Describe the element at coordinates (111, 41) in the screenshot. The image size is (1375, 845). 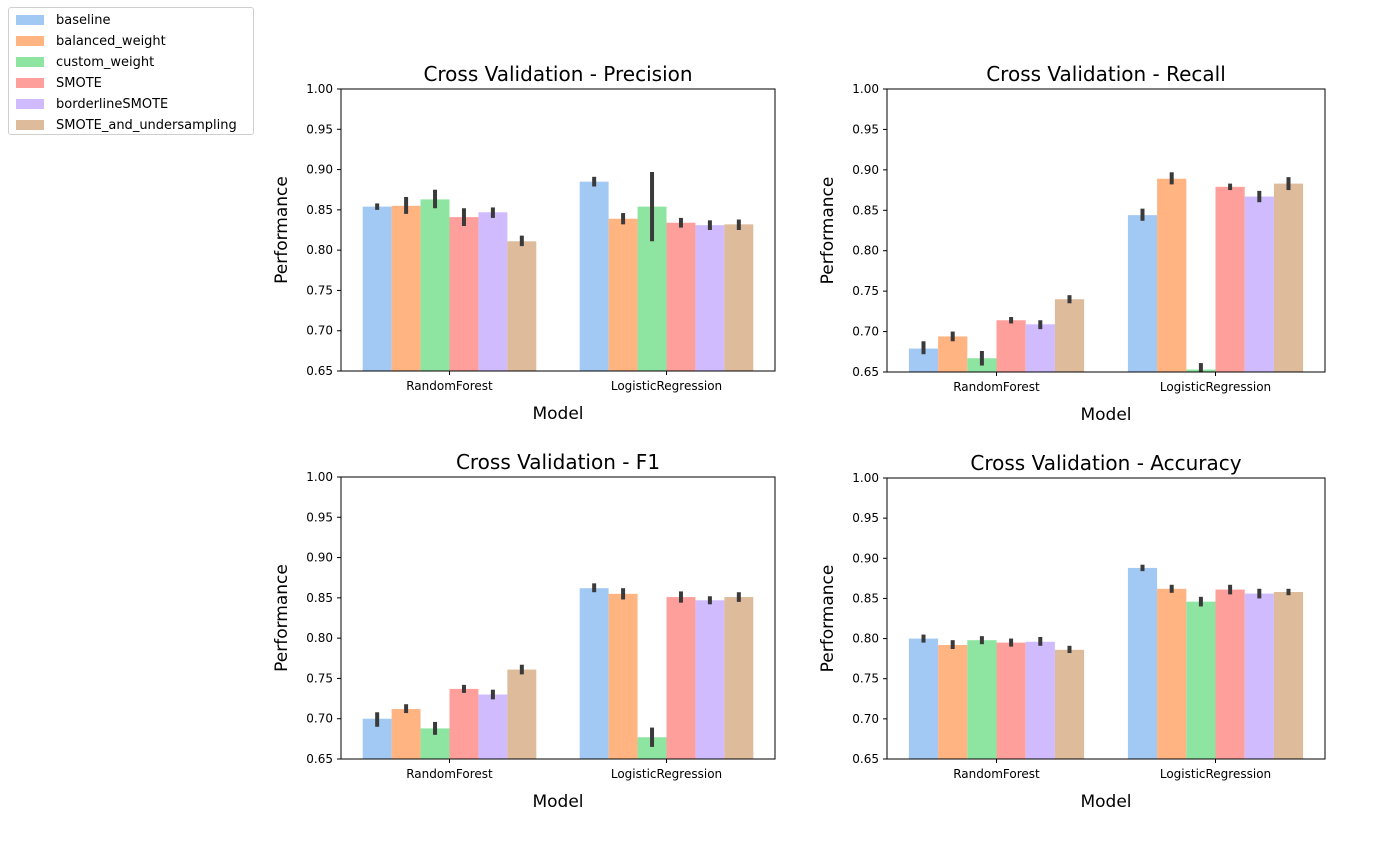
I see `legend-label: balanced_weight` at that location.